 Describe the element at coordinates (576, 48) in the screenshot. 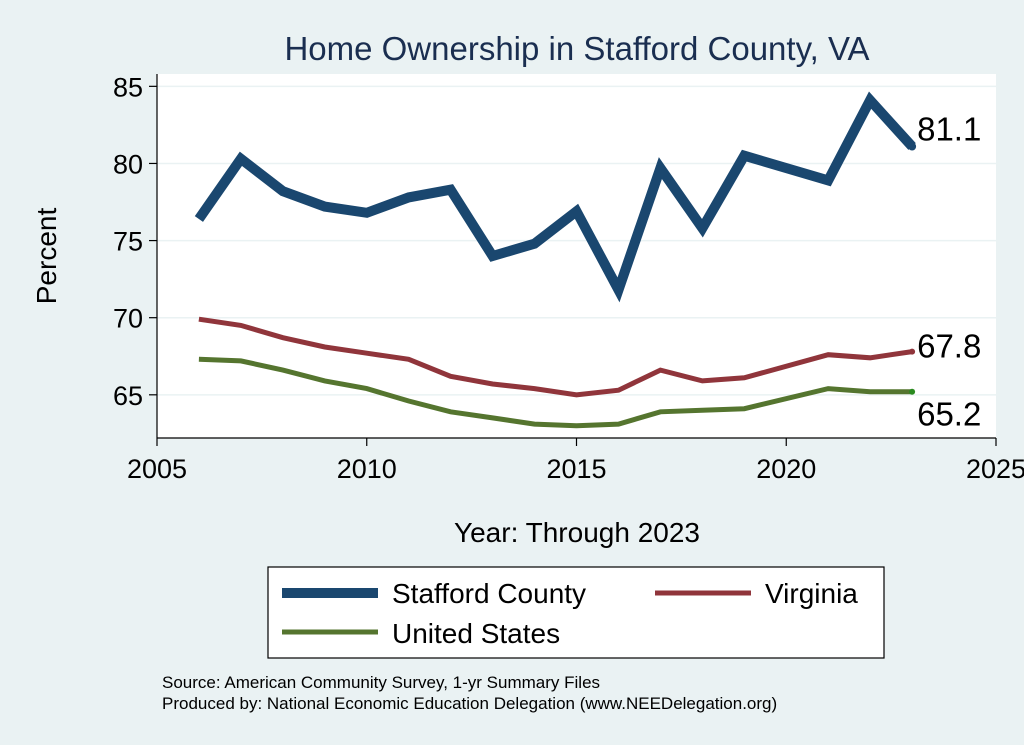

I see `chart-title: Home Ownership in Stafford County, VA` at that location.